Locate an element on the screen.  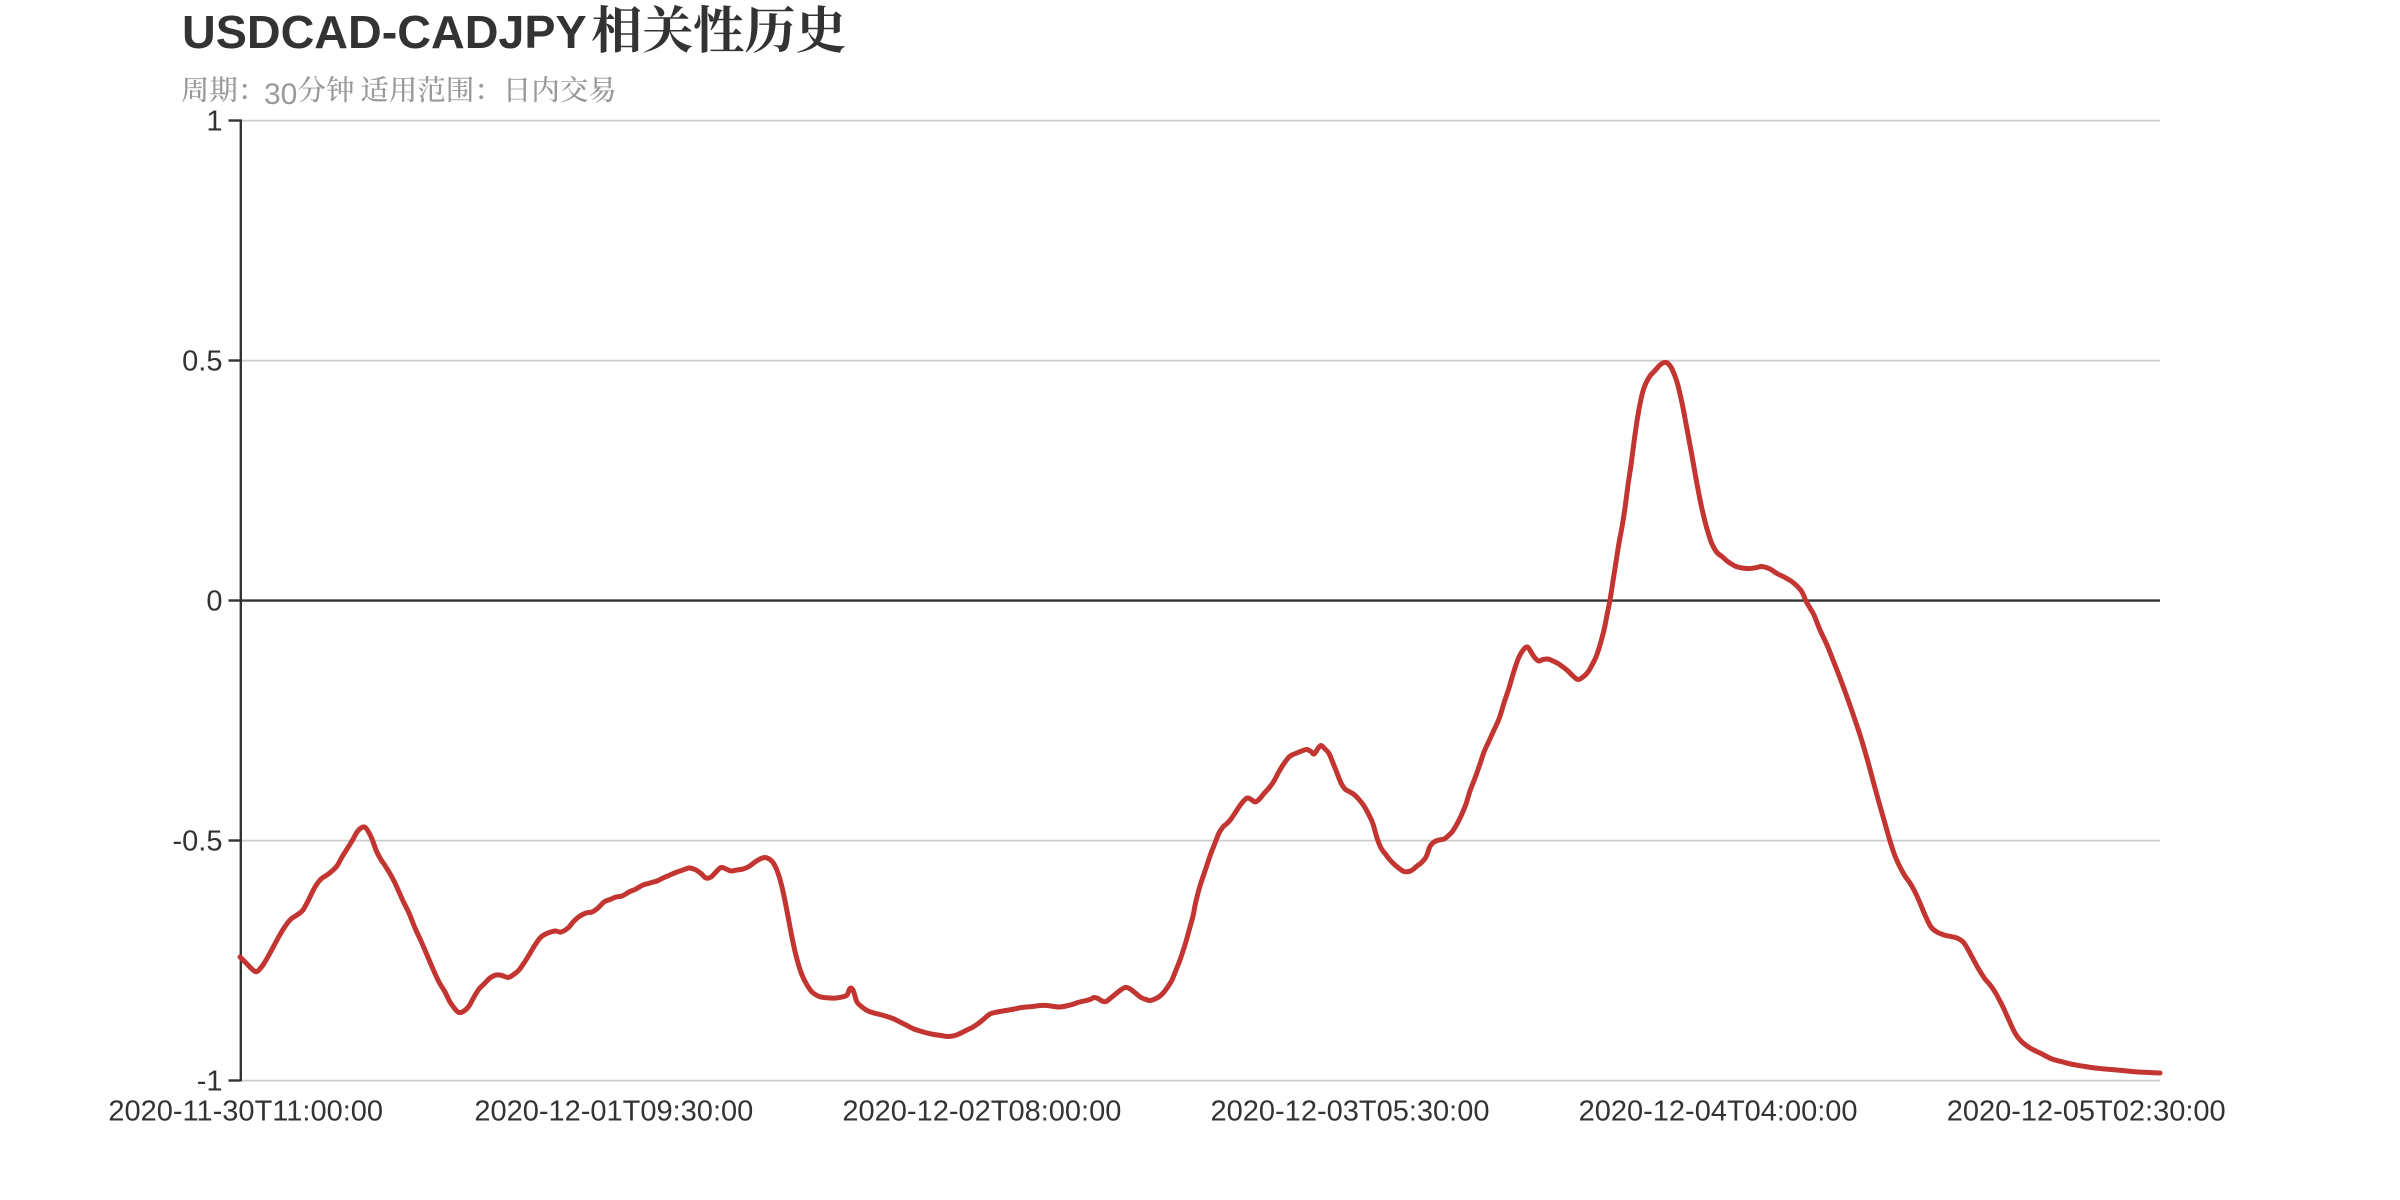
svg-text: 2020-12-04T04:00:00 is located at coordinates (1718, 1112).